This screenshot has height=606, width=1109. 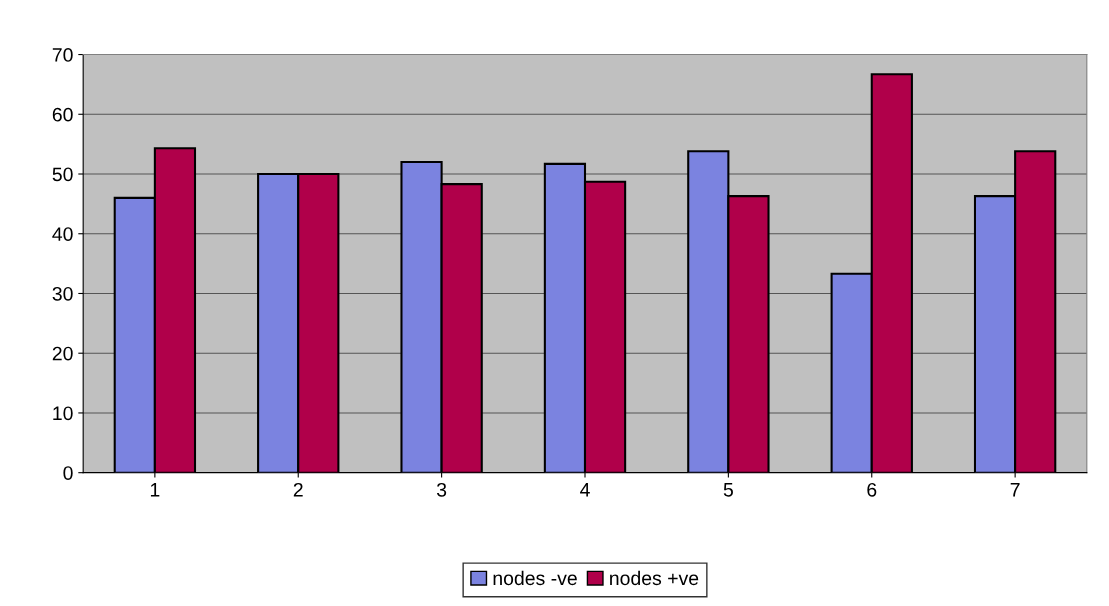 What do you see at coordinates (63, 413) in the screenshot?
I see `y-tick-label: 10` at bounding box center [63, 413].